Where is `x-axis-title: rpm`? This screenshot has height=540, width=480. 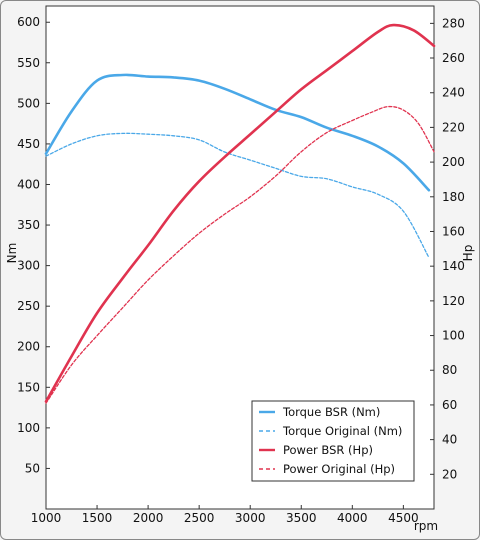 x-axis-title: rpm is located at coordinates (426, 526).